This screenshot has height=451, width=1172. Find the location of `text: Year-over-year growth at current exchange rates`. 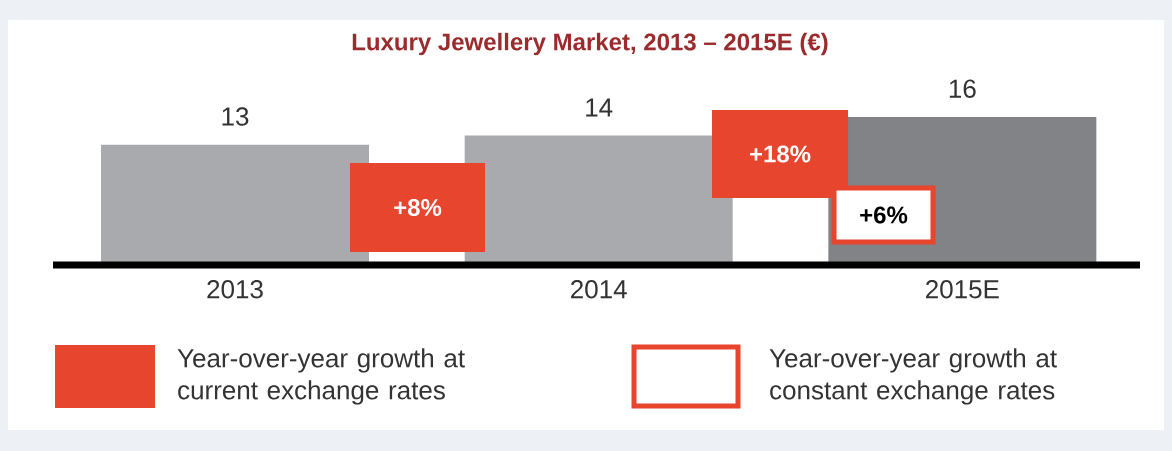

text: Year-over-year growth at current exchange rates is located at coordinates (321, 376).